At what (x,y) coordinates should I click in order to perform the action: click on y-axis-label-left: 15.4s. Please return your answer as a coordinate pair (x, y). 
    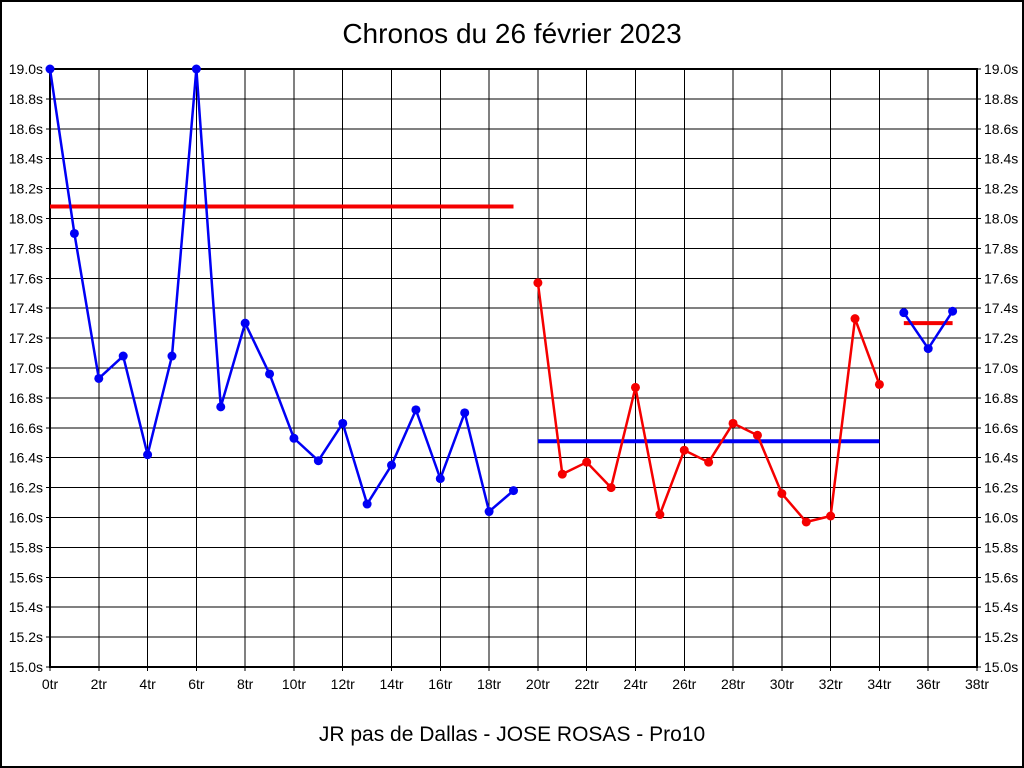
    Looking at the image, I should click on (26, 607).